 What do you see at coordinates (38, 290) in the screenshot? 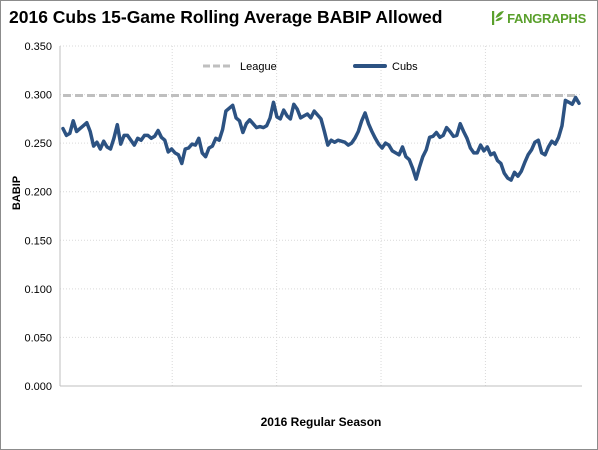
I see `y-tick-label: 0.100` at bounding box center [38, 290].